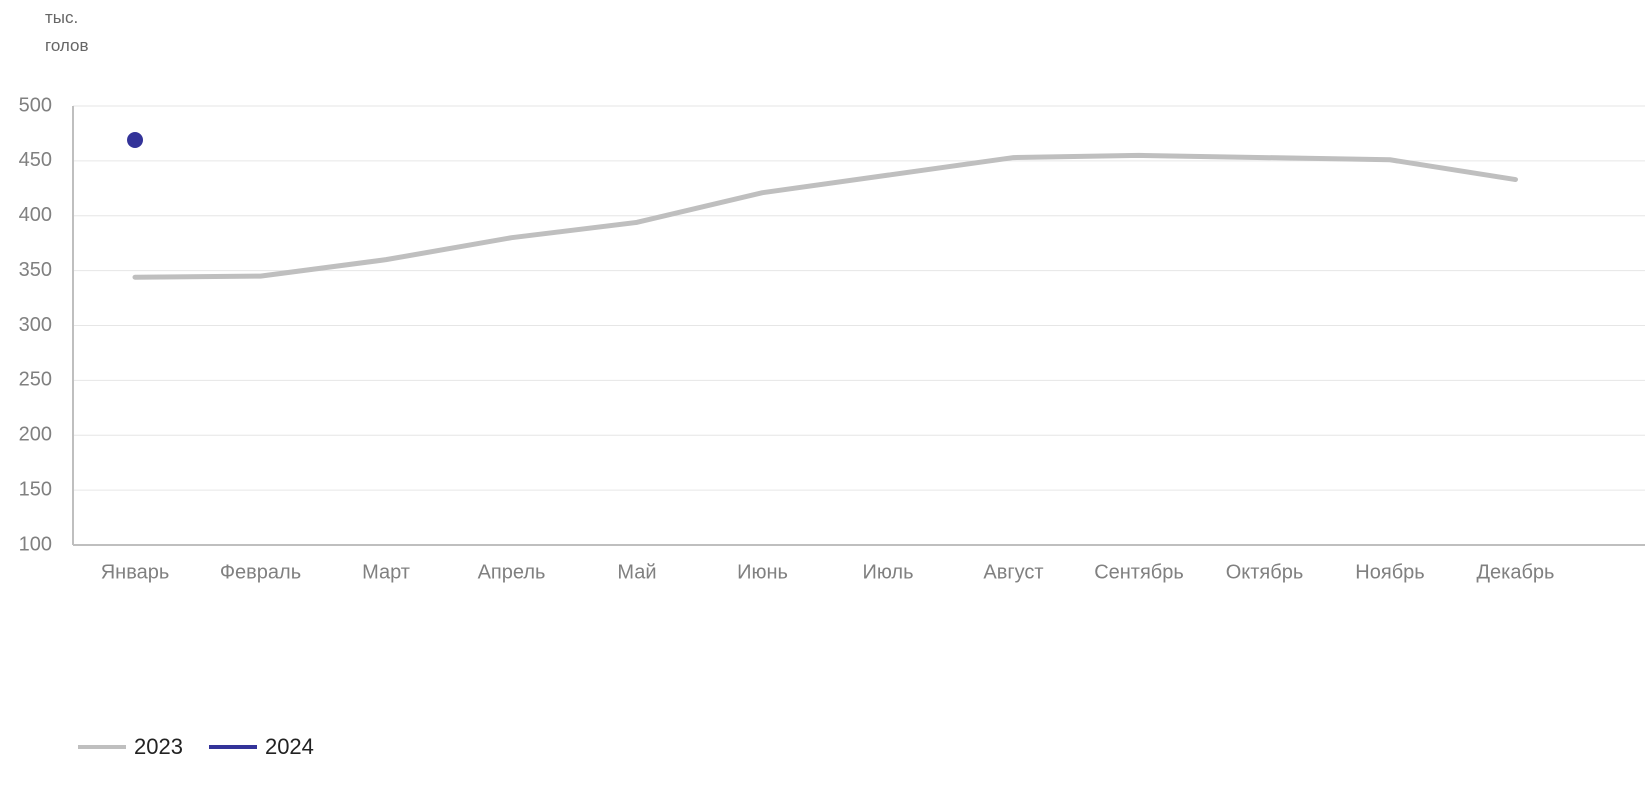 The width and height of the screenshot is (1645, 795). Describe the element at coordinates (130, 747) in the screenshot. I see `legend-item: 2023` at that location.